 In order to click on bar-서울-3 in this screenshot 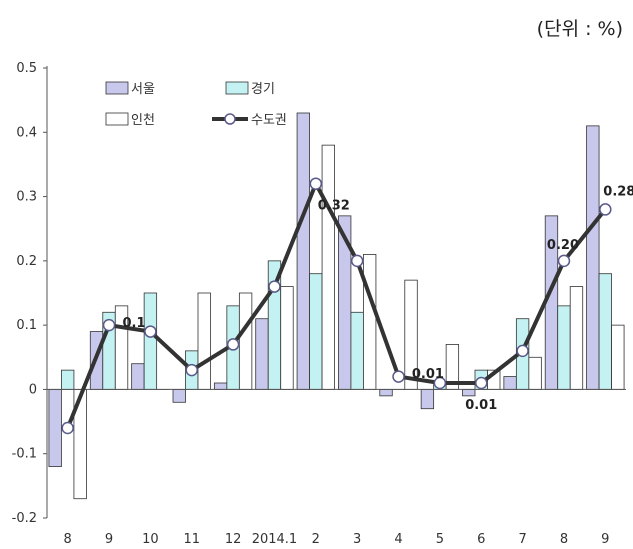, I will do `click(179, 396)`.